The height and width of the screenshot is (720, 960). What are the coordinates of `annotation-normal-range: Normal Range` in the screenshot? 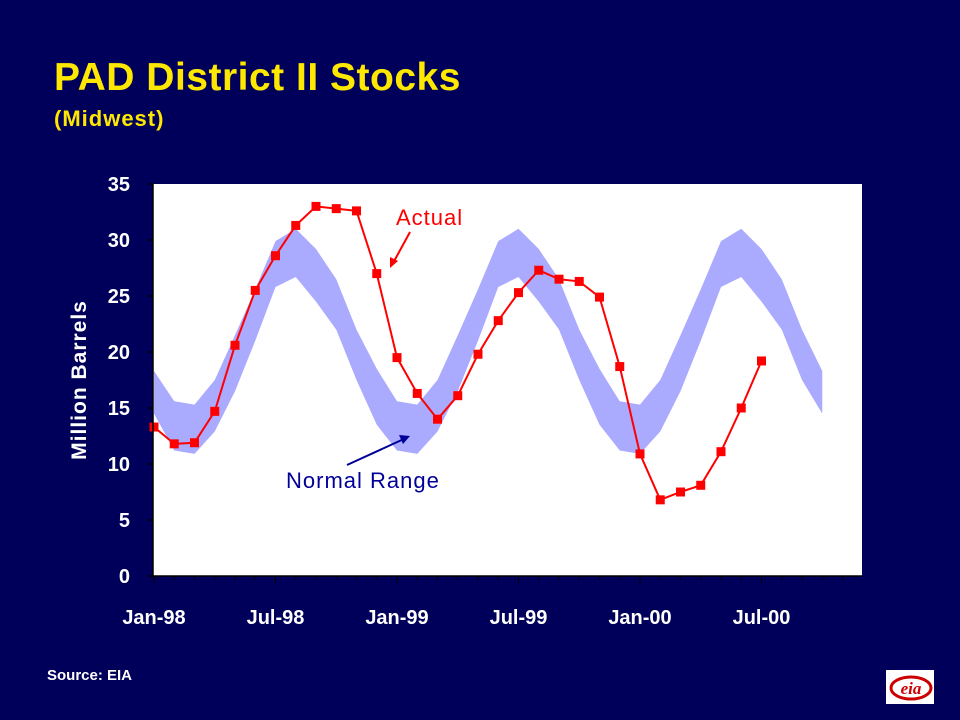 It's located at (363, 480).